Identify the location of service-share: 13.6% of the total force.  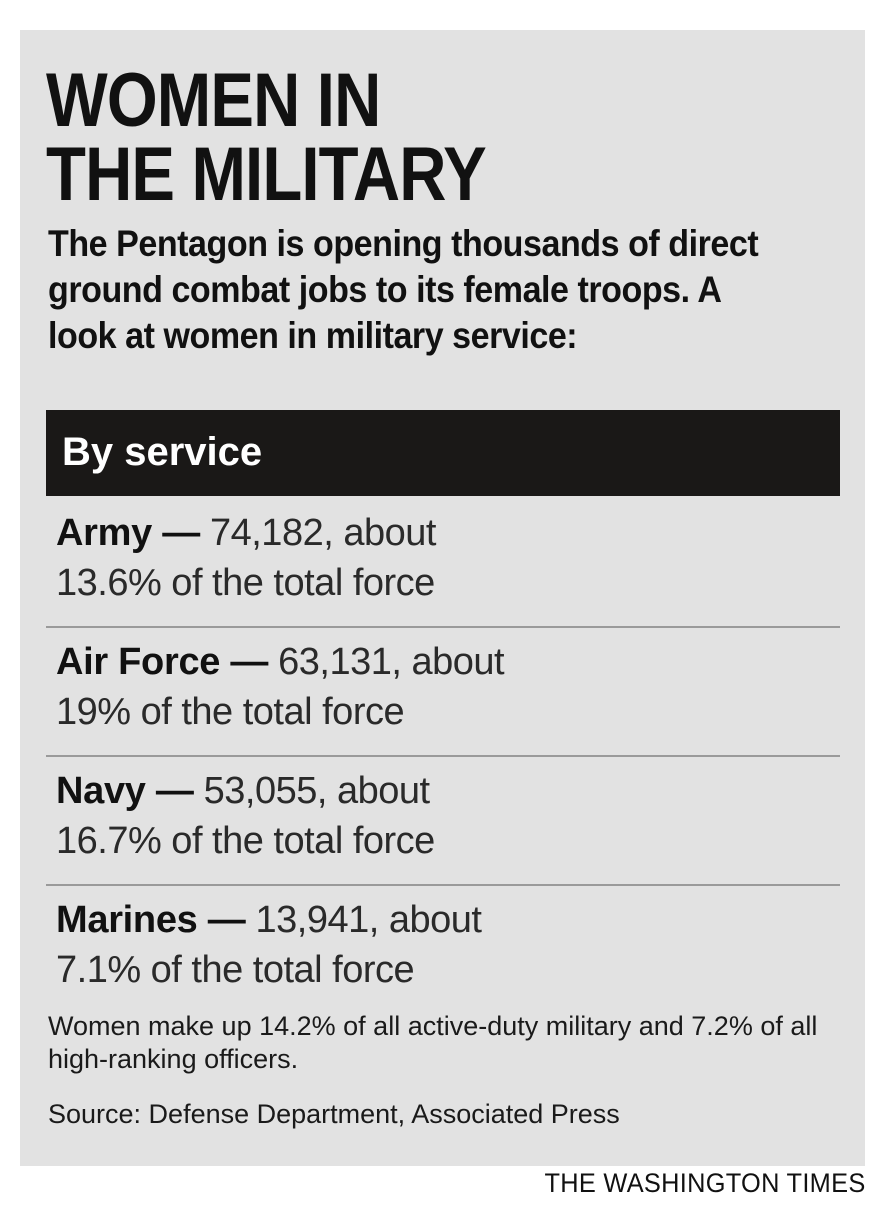
(245, 583).